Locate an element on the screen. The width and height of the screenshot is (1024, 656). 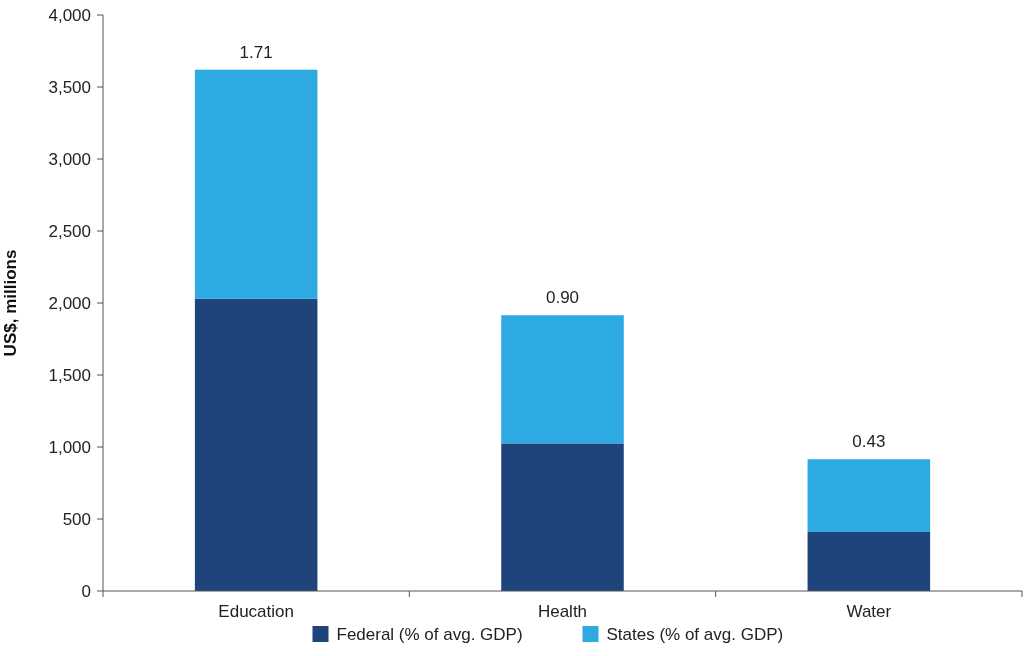
y-tick-label: 0 is located at coordinates (86, 591).